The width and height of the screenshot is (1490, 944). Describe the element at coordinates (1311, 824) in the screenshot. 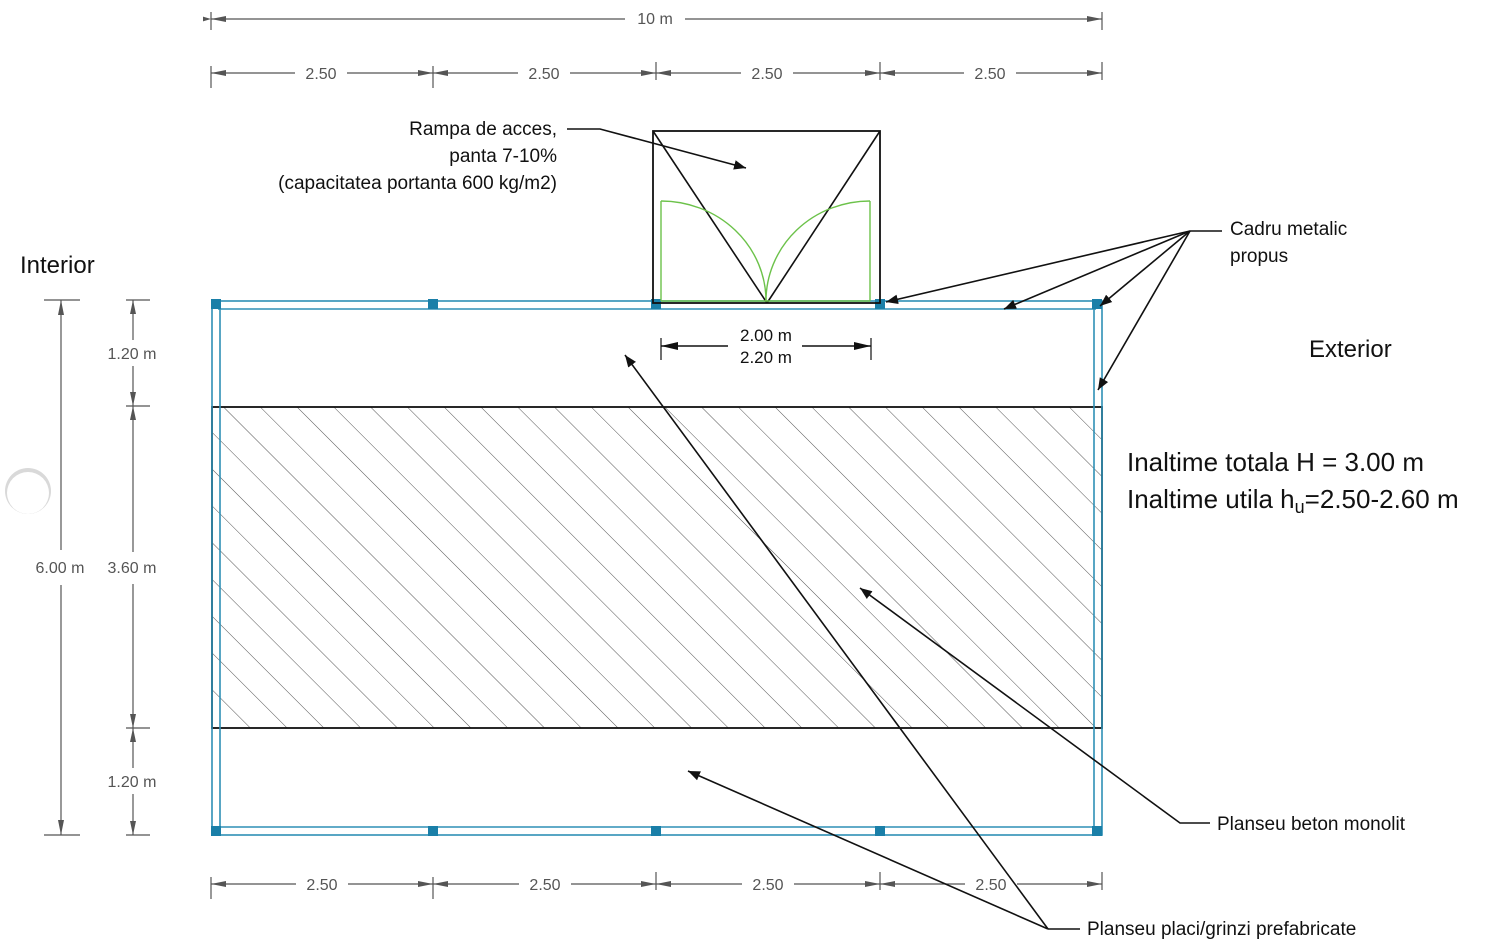

I see `monolithic-slab-label-text: Planseu beton monolit` at that location.